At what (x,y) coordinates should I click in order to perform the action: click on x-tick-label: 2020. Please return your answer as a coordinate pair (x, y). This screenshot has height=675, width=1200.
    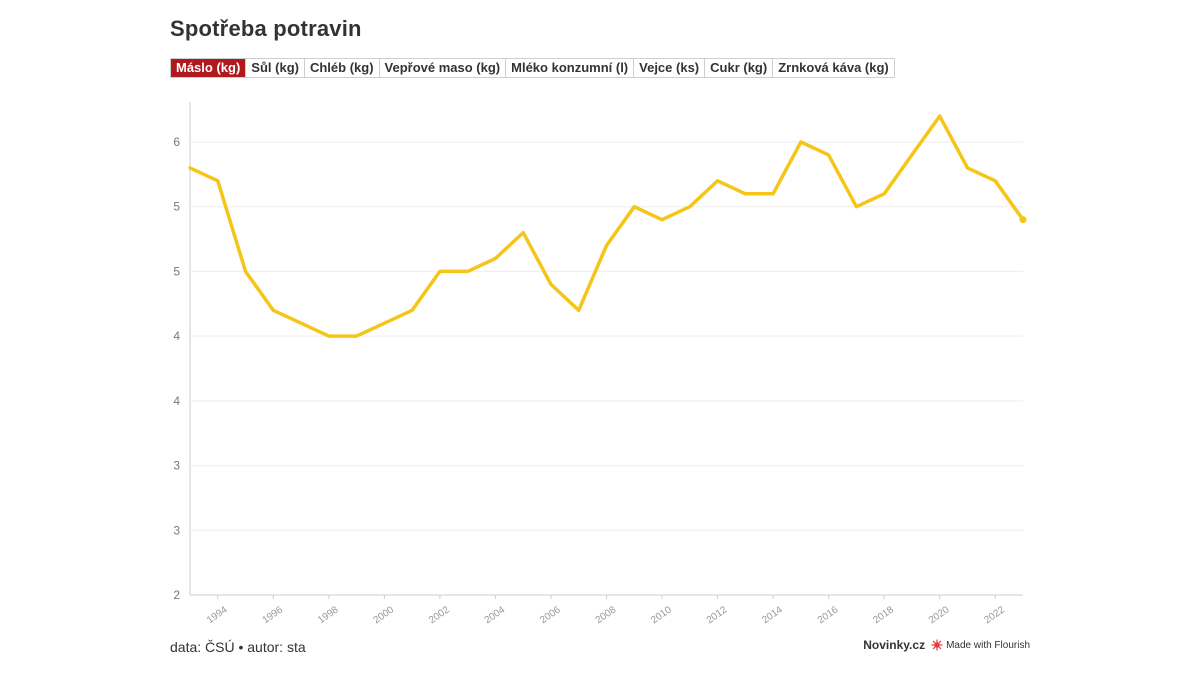
    Looking at the image, I should click on (939, 615).